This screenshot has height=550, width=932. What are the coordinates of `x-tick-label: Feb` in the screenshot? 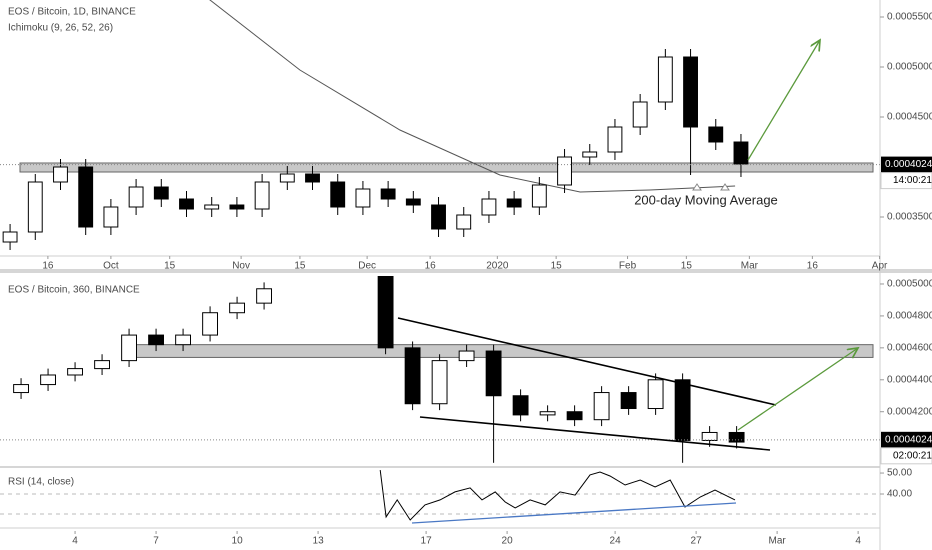 It's located at (628, 266).